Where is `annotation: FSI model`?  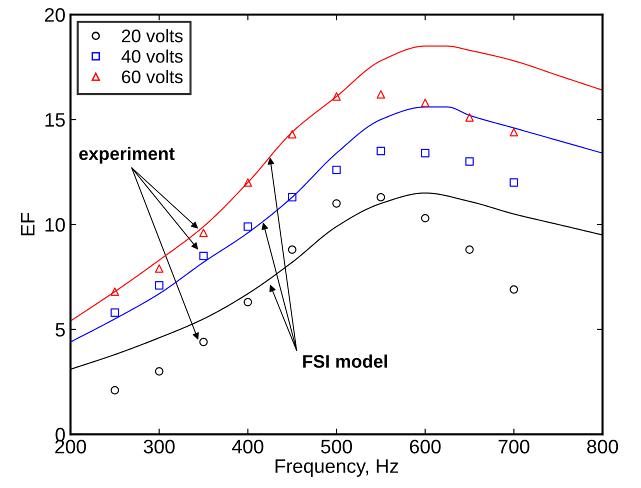
annotation: FSI model is located at coordinates (345, 361).